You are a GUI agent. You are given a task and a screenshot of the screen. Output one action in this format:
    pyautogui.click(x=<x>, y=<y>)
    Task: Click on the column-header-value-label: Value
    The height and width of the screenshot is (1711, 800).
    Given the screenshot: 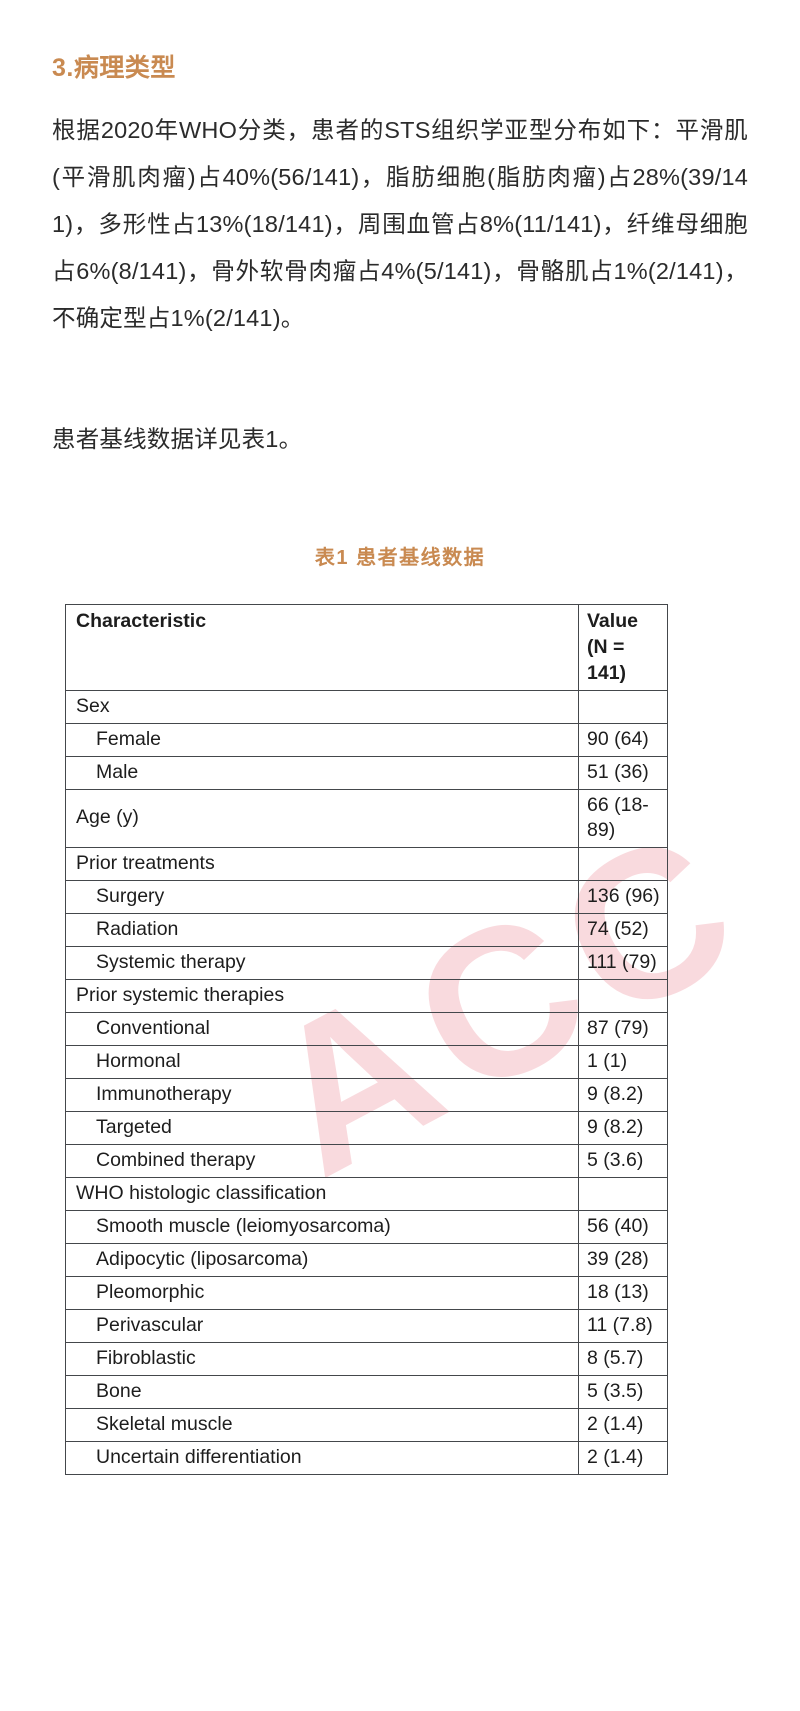 What is the action you would take?
    pyautogui.click(x=612, y=620)
    